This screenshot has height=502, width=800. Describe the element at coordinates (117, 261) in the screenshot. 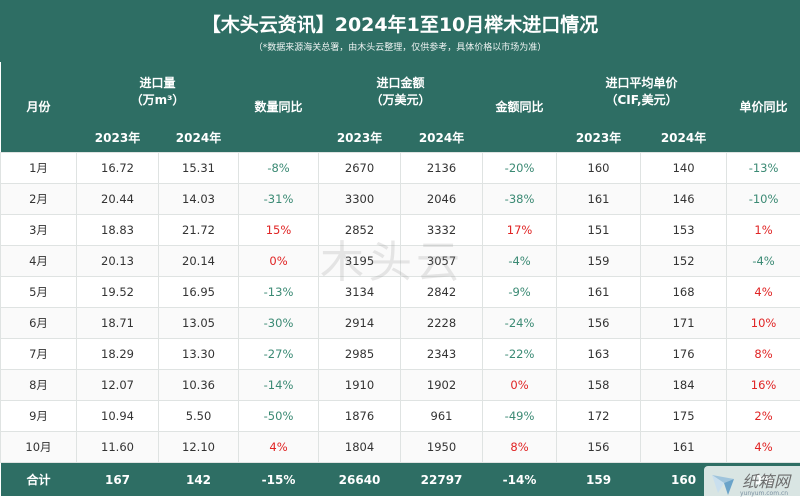

I see `qty-2023-cell: 20.13` at that location.